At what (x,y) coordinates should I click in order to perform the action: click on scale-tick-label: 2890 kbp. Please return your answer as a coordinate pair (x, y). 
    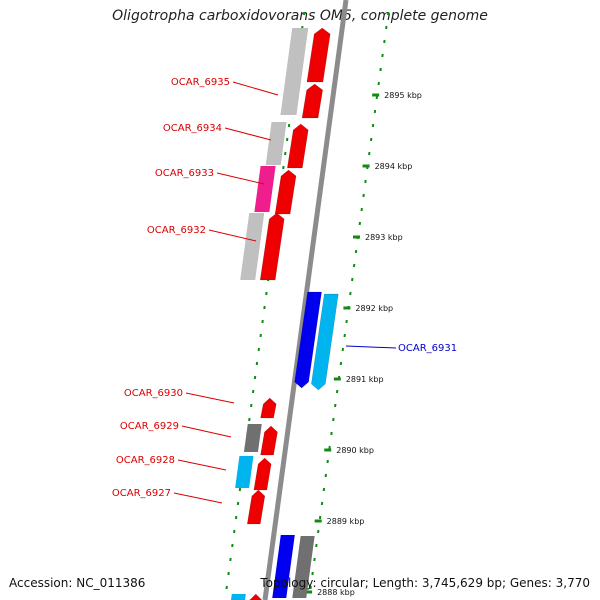
    Looking at the image, I should click on (355, 450).